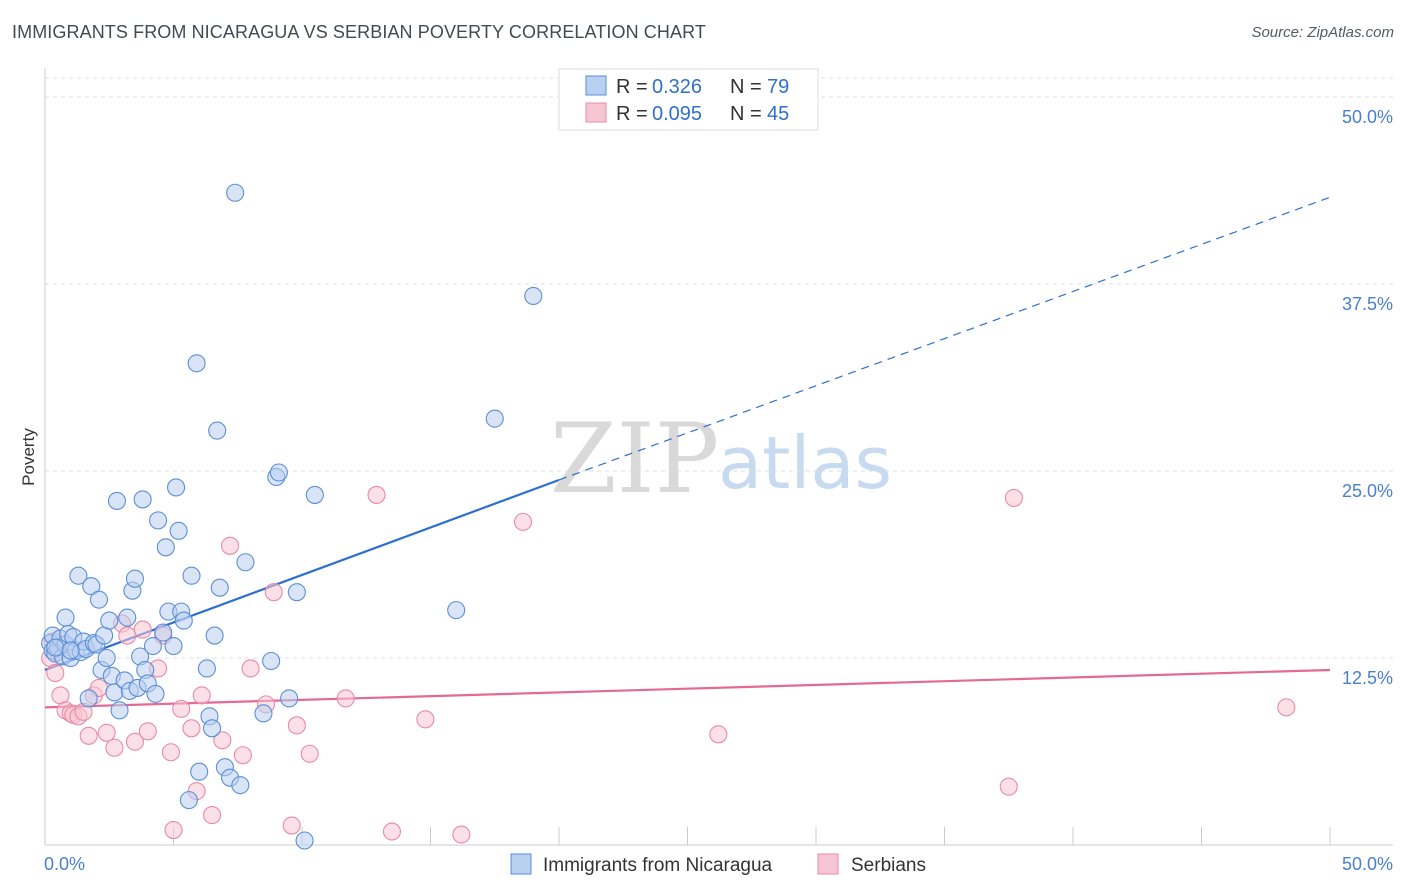  What do you see at coordinates (1367, 864) in the screenshot?
I see `x-tick-label-1: 50.0%` at bounding box center [1367, 864].